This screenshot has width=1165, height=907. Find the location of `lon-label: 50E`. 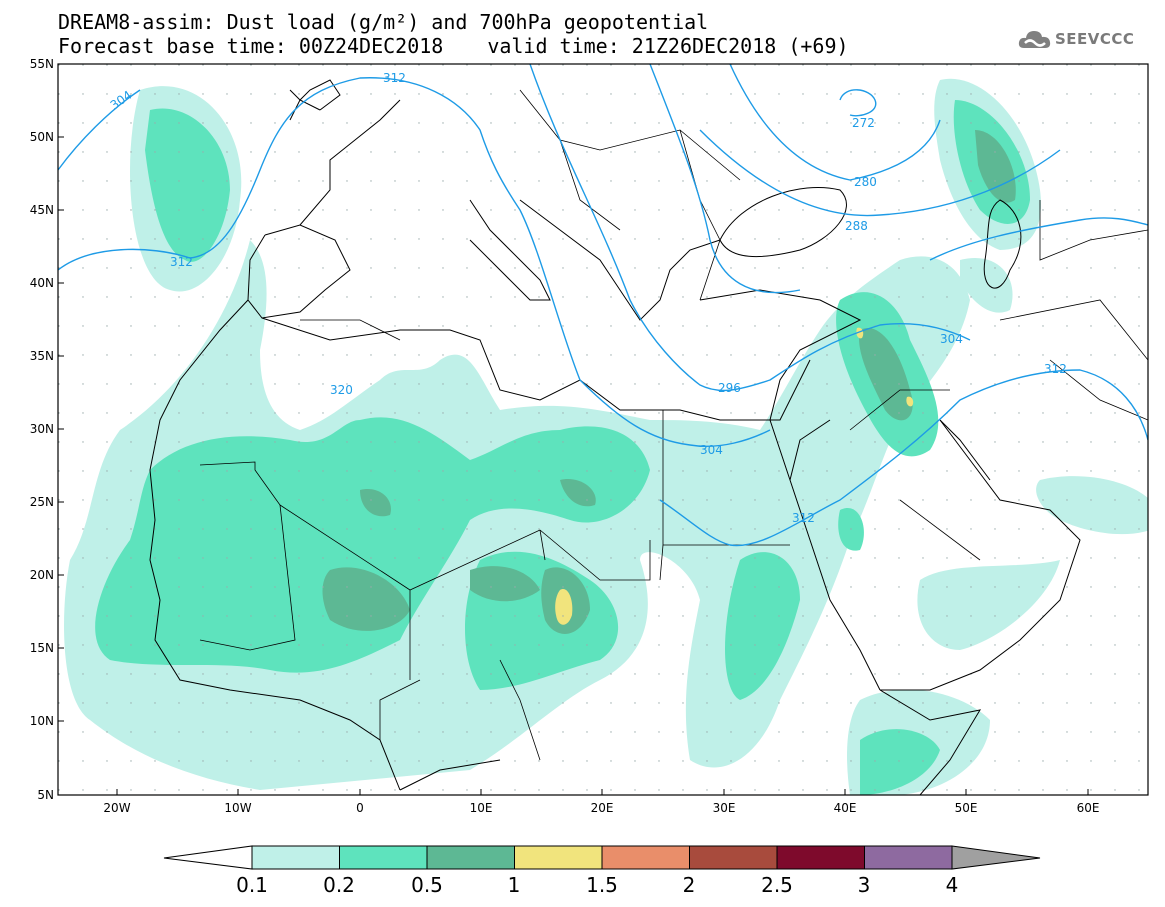

lon-label: 50E is located at coordinates (966, 808).